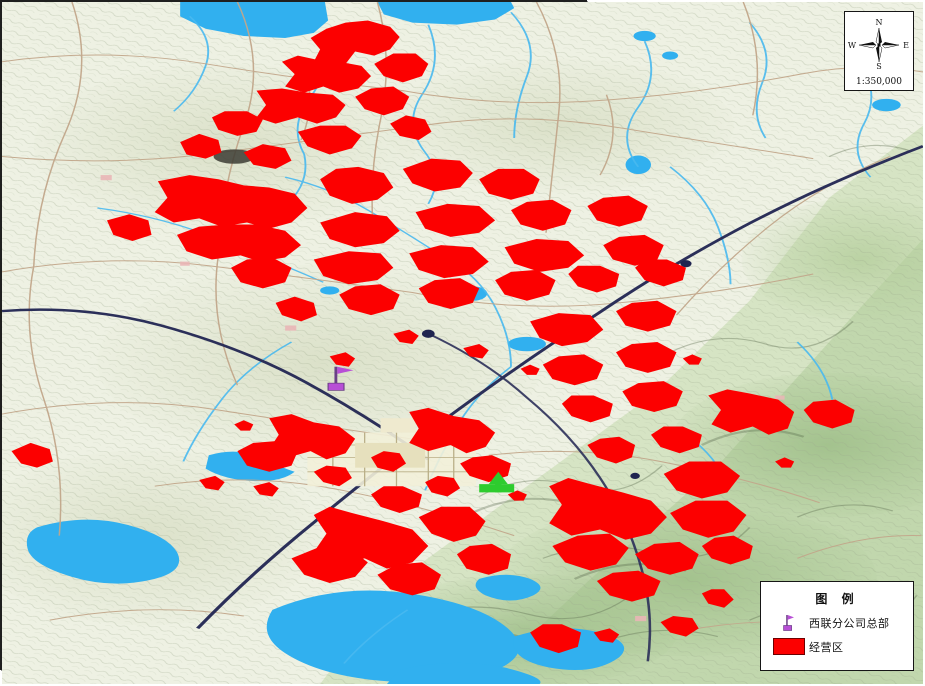  I want to click on hq-purple-flag-marker, so click(340, 378).